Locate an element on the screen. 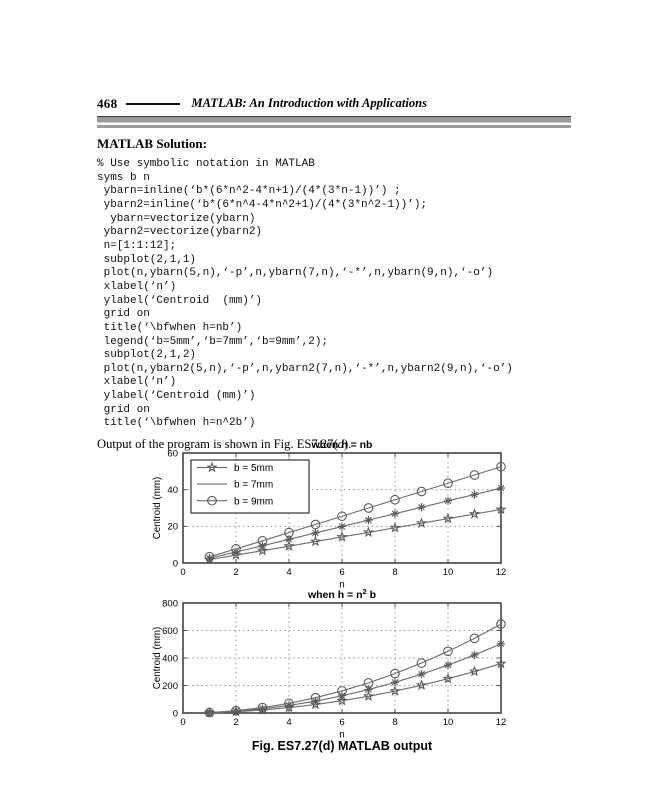 The height and width of the screenshot is (800, 662). page-number: 468 is located at coordinates (107, 103).